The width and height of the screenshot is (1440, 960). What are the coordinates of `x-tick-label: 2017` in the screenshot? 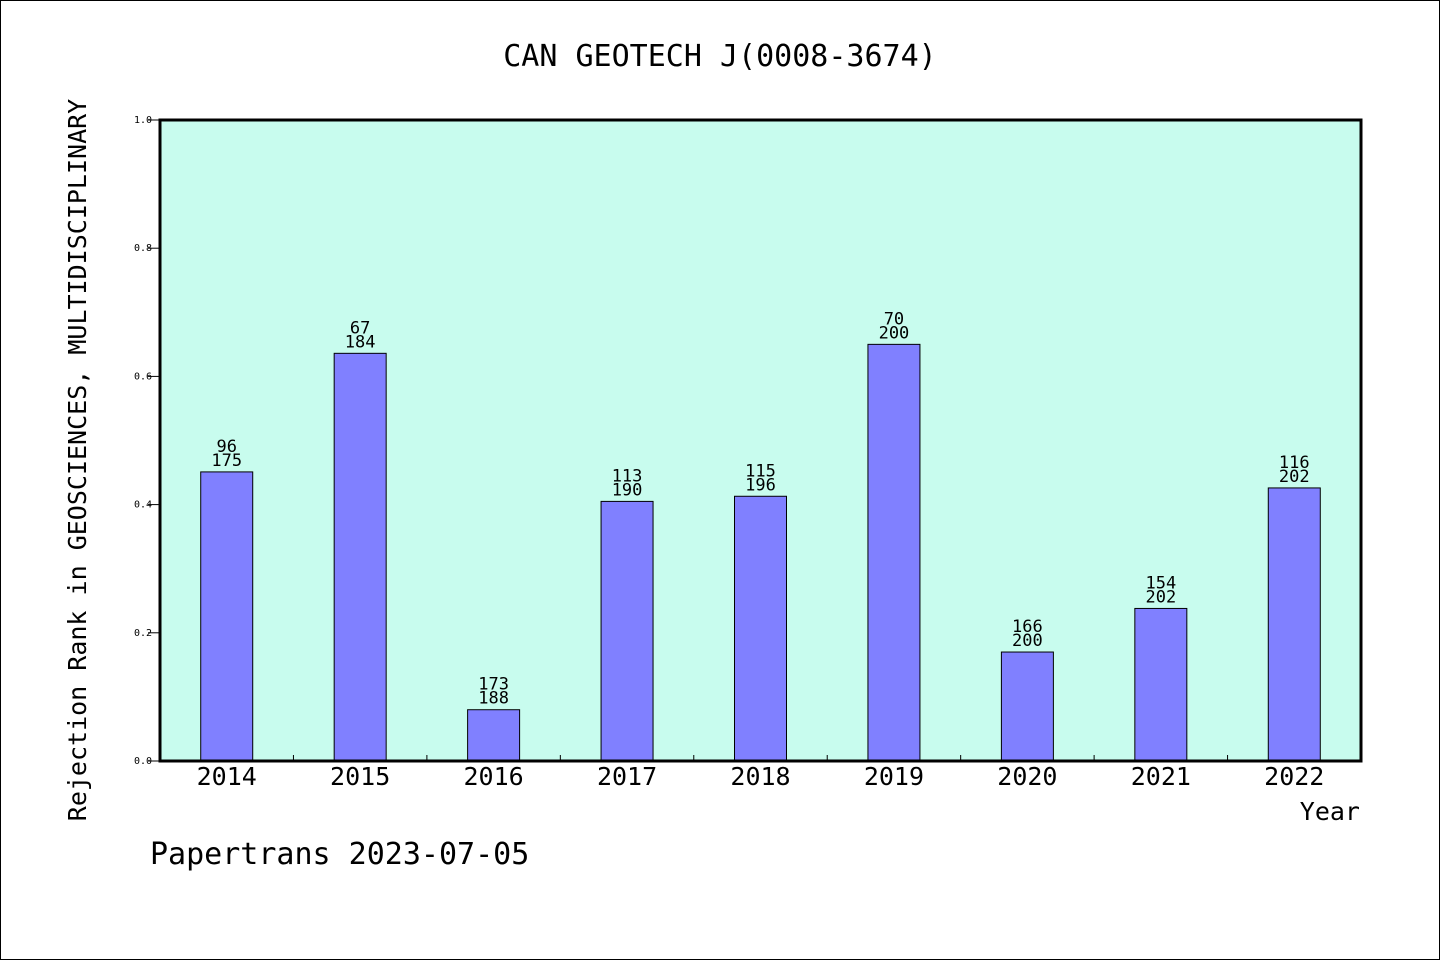 It's located at (627, 776).